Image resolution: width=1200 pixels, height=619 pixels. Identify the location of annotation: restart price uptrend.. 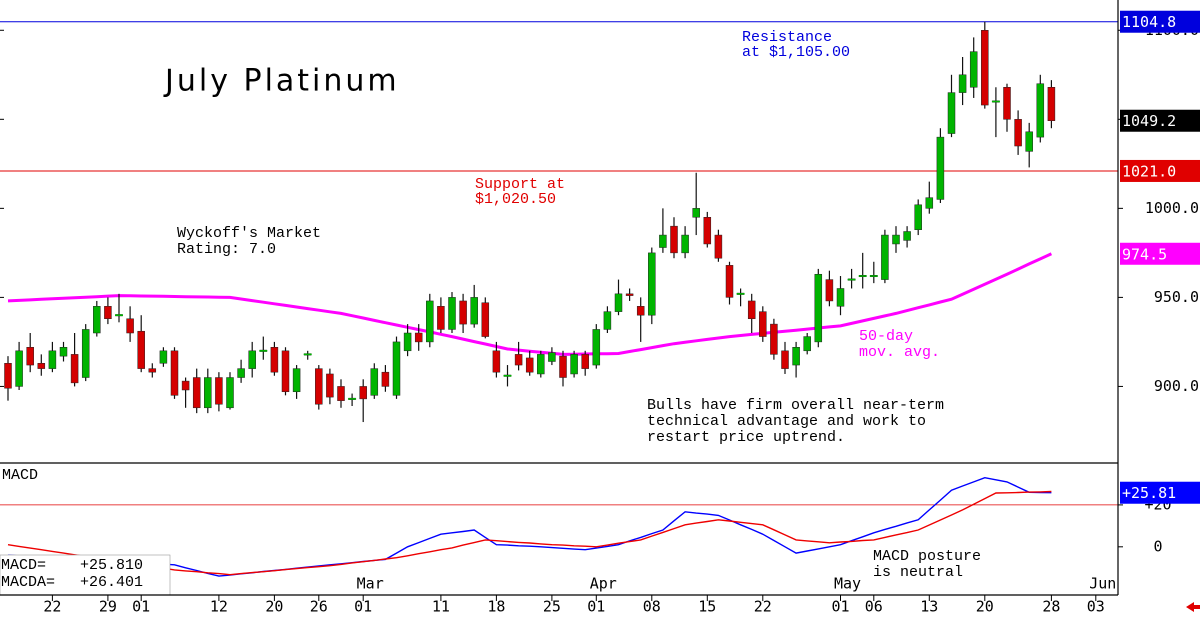
(746, 437).